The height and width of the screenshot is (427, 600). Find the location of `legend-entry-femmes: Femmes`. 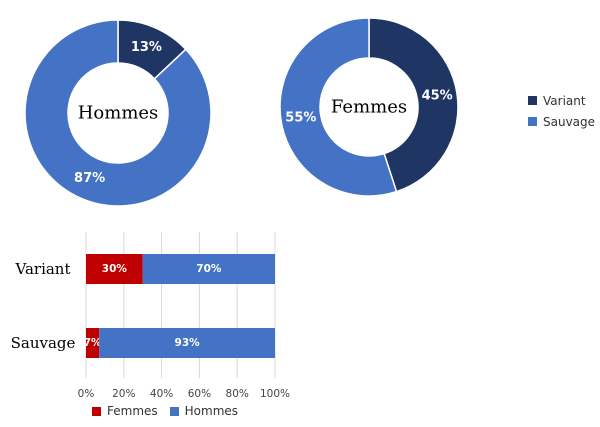

legend-entry-femmes: Femmes is located at coordinates (125, 411).